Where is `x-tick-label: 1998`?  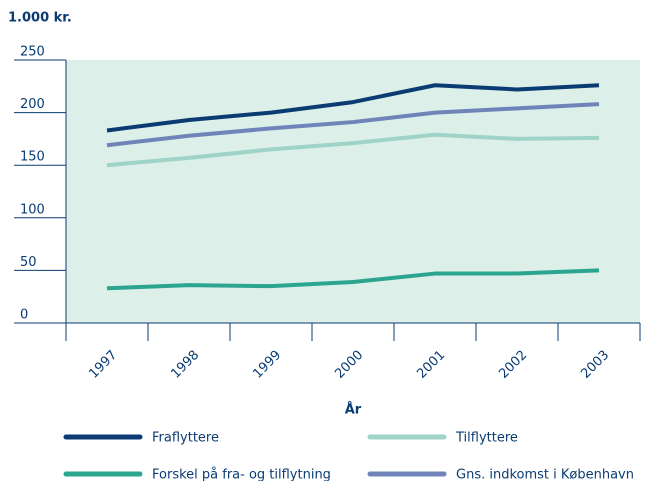
x-tick-label: 1998 is located at coordinates (185, 365).